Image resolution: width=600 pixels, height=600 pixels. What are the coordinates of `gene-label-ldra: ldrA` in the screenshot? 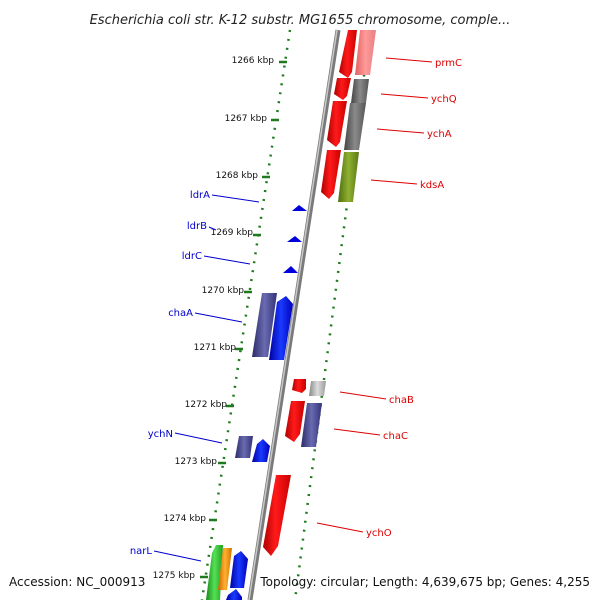 It's located at (200, 195).